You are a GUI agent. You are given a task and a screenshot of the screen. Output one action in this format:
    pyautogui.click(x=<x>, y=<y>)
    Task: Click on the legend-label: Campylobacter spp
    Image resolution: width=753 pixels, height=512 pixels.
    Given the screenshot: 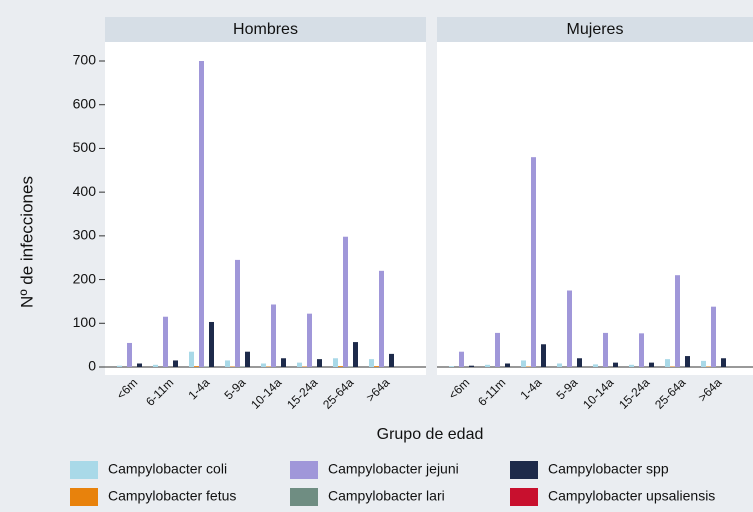 What is the action you would take?
    pyautogui.click(x=608, y=469)
    